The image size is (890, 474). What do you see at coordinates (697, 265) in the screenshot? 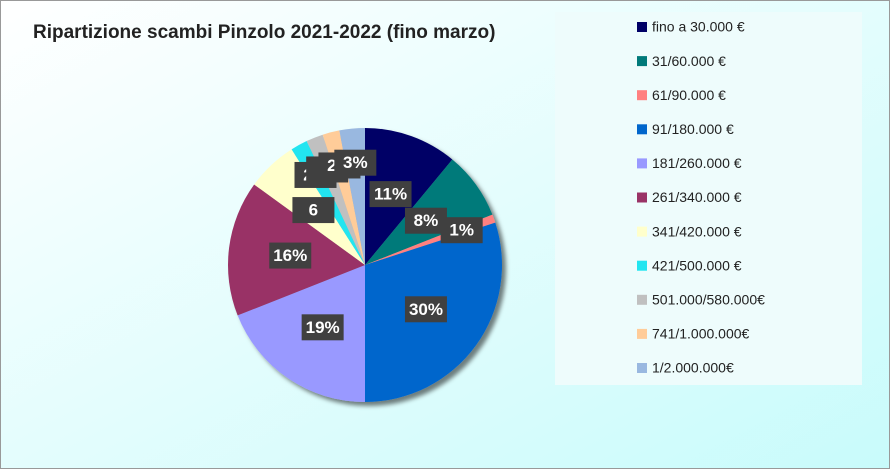
I see `legend-label: 421/500.000 €` at bounding box center [697, 265].